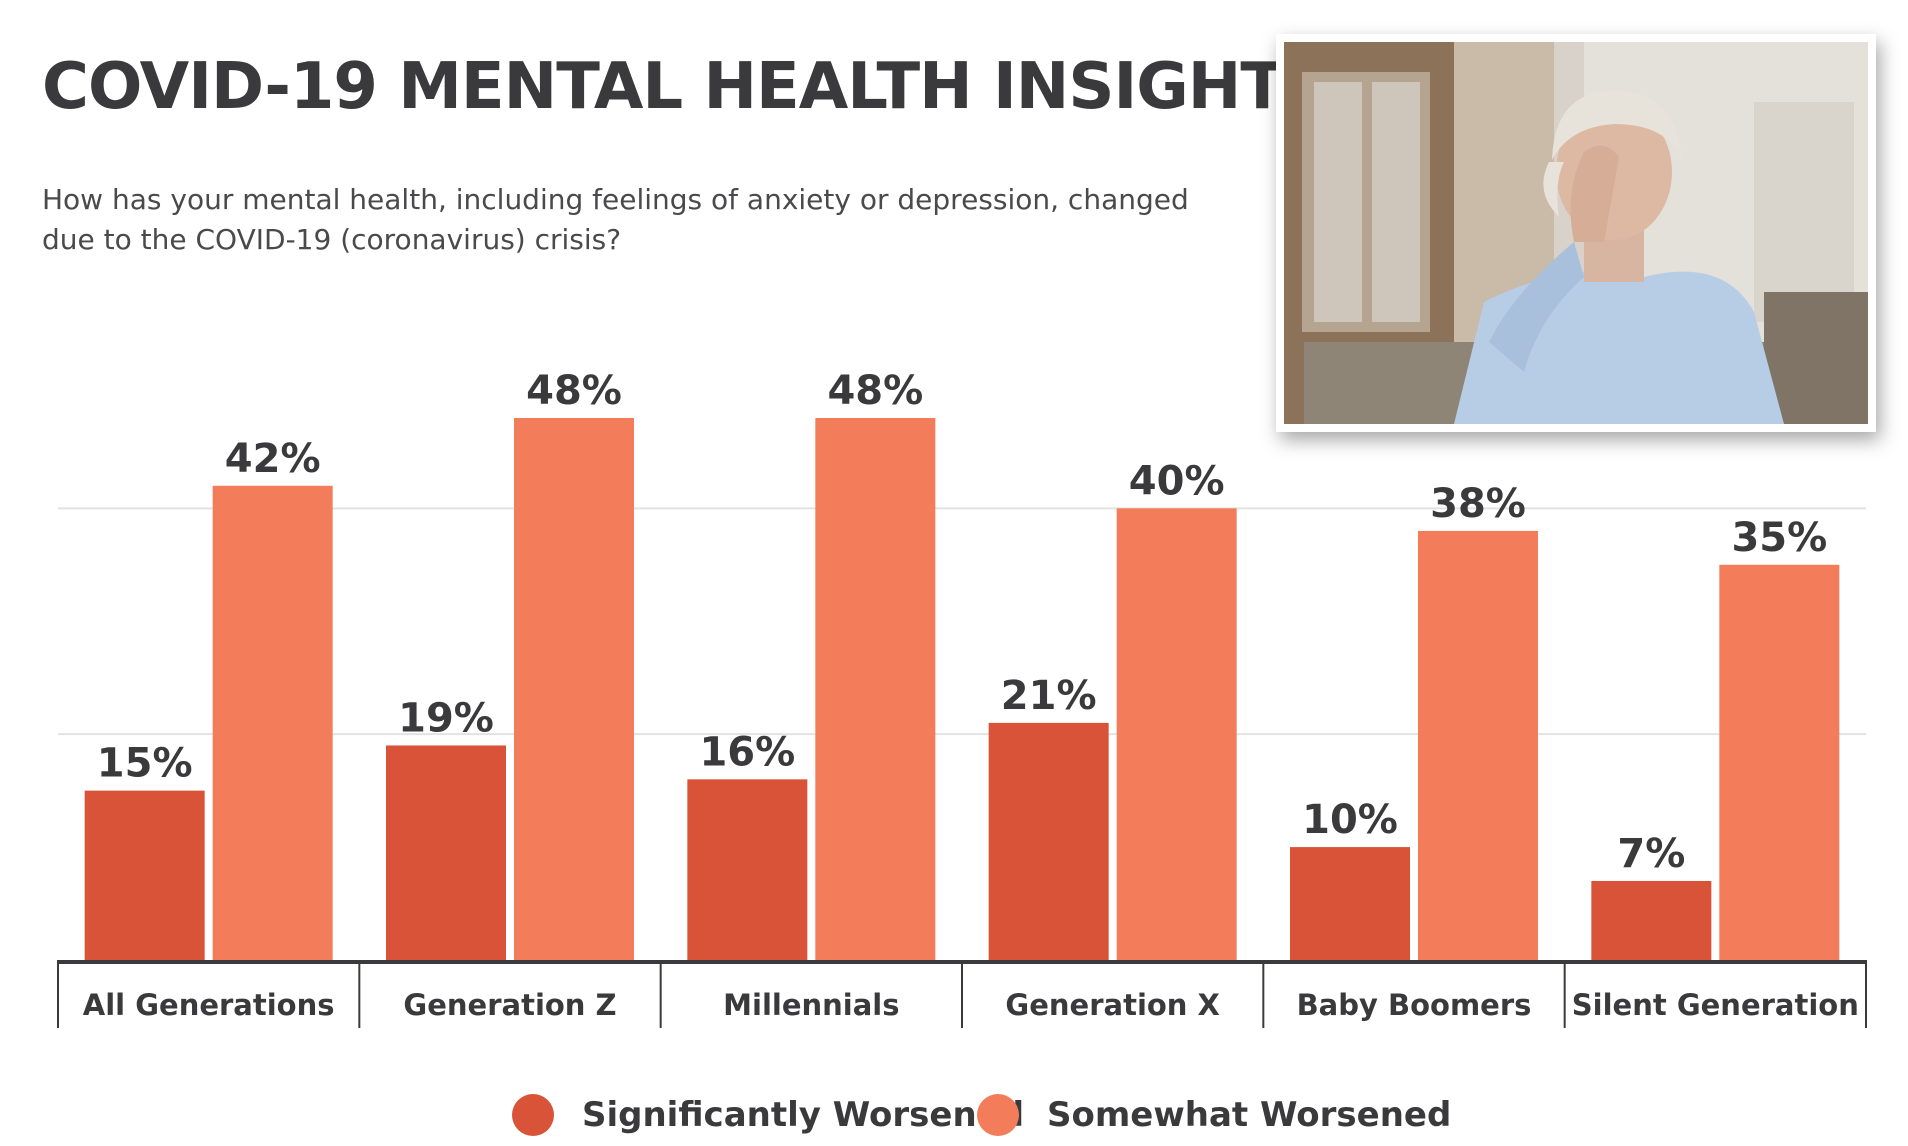  I want to click on data-label: 19%, so click(446, 718).